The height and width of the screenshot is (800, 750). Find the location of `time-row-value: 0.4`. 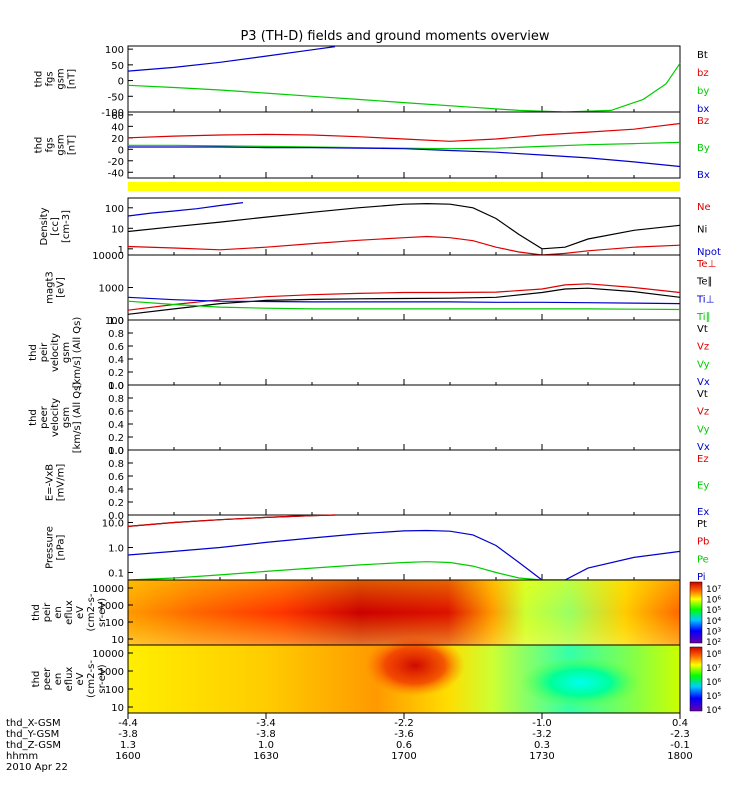

time-row-value: 0.4 is located at coordinates (680, 723).